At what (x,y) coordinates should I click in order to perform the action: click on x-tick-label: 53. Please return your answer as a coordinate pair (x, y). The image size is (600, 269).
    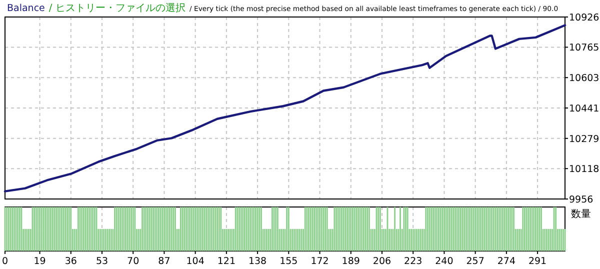
    Looking at the image, I should click on (102, 261).